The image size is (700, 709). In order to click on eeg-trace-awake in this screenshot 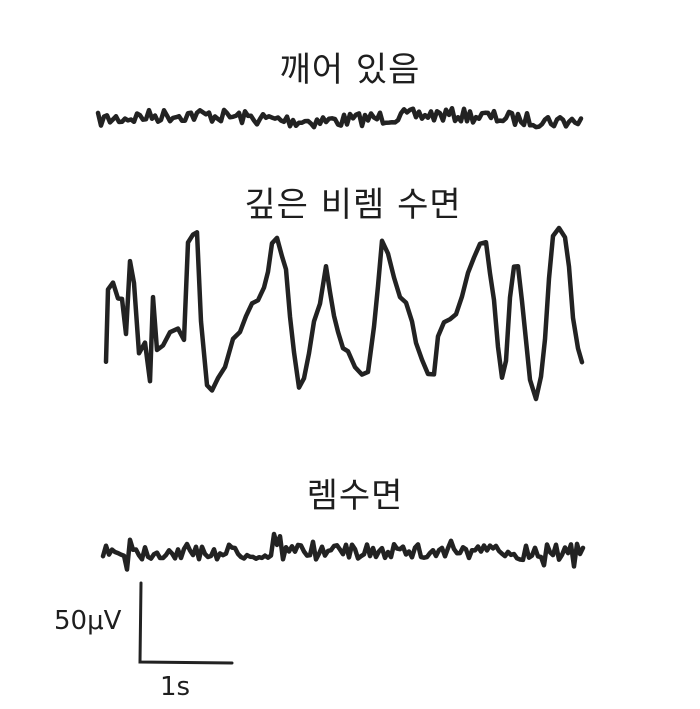, I will do `click(339, 117)`.